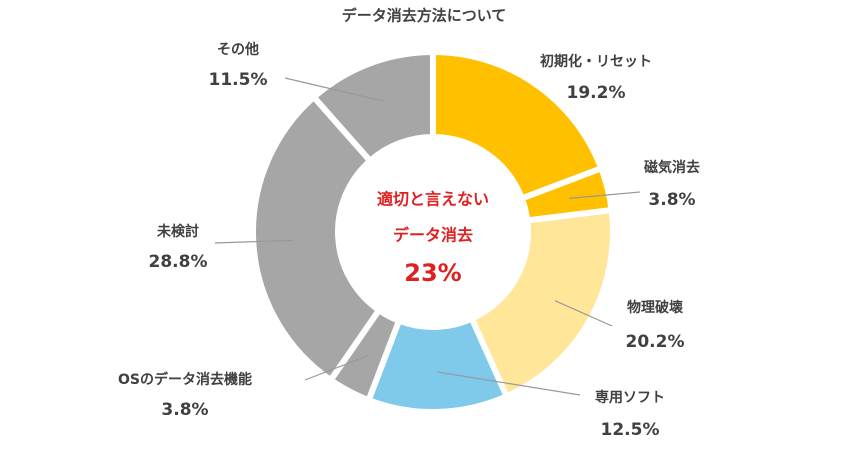  I want to click on annotation: 23%, so click(432, 273).